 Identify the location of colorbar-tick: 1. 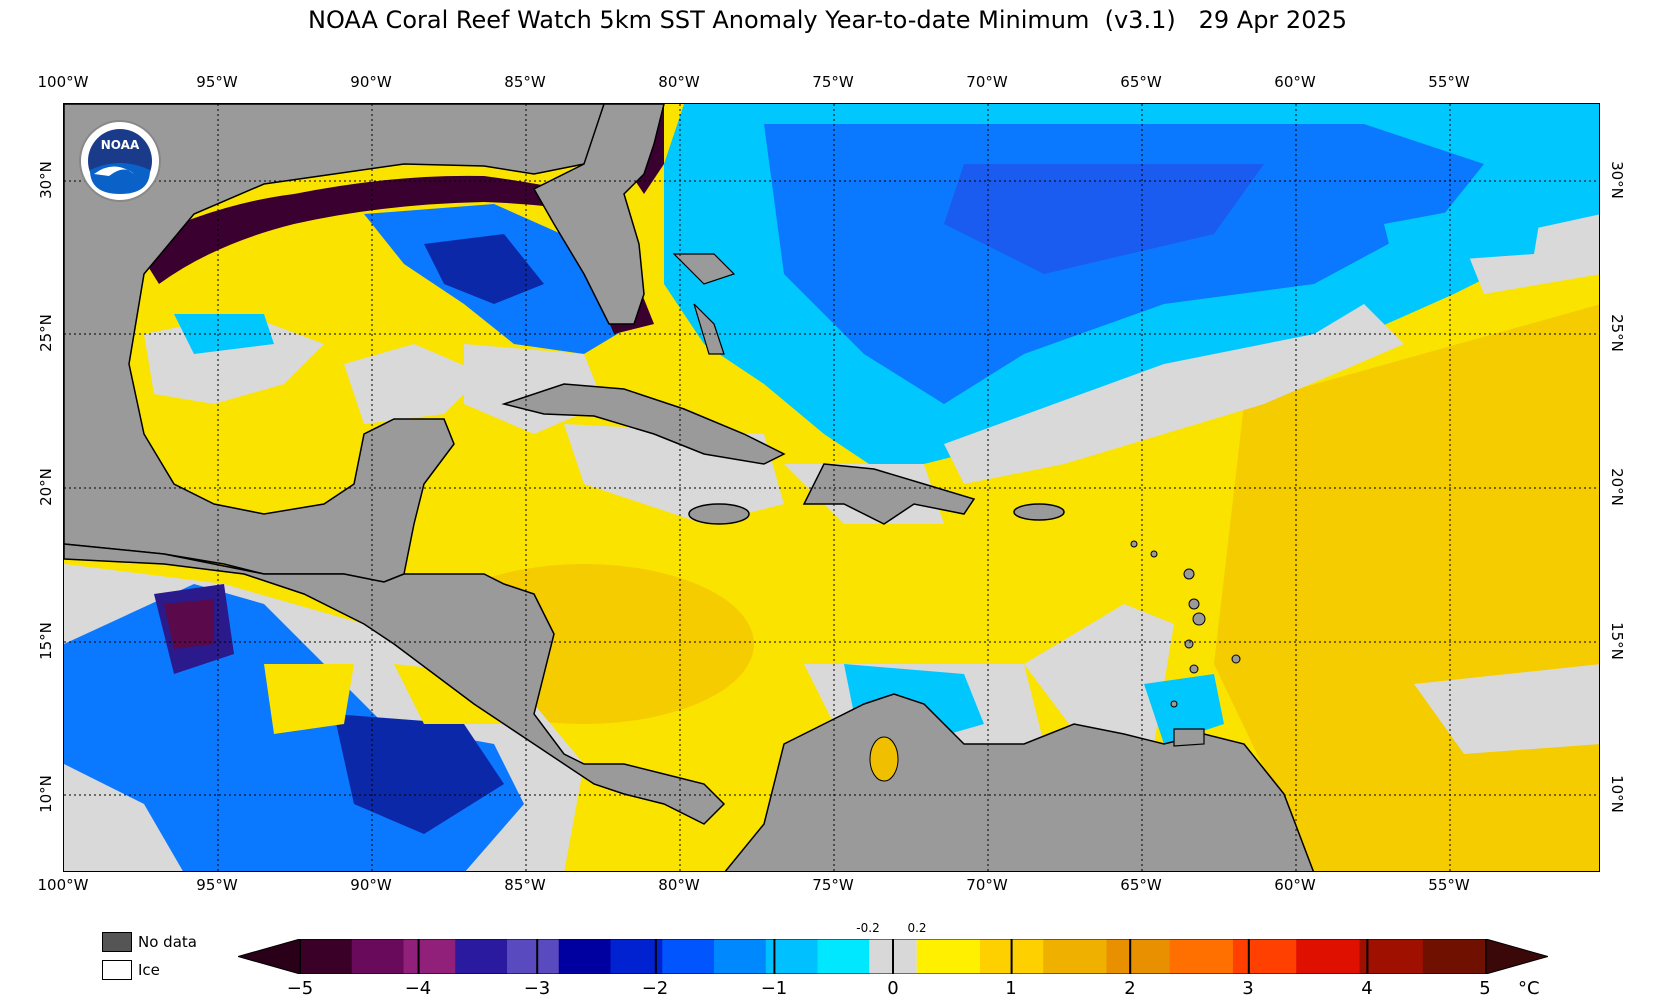
(1011, 988).